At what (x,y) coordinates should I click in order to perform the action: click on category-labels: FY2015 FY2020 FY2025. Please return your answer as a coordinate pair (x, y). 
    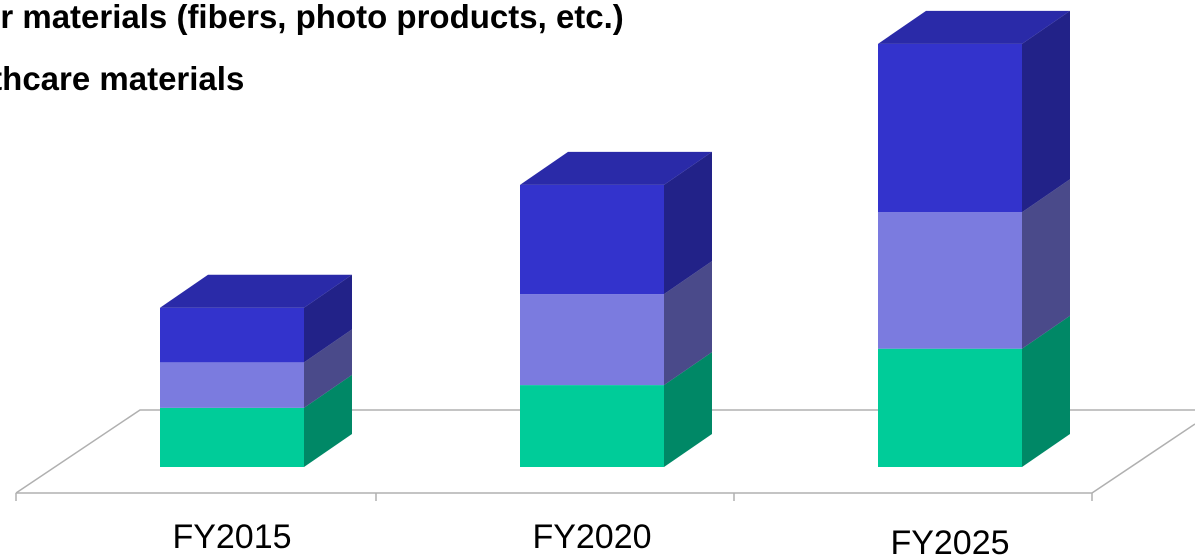
    Looking at the image, I should click on (590, 538).